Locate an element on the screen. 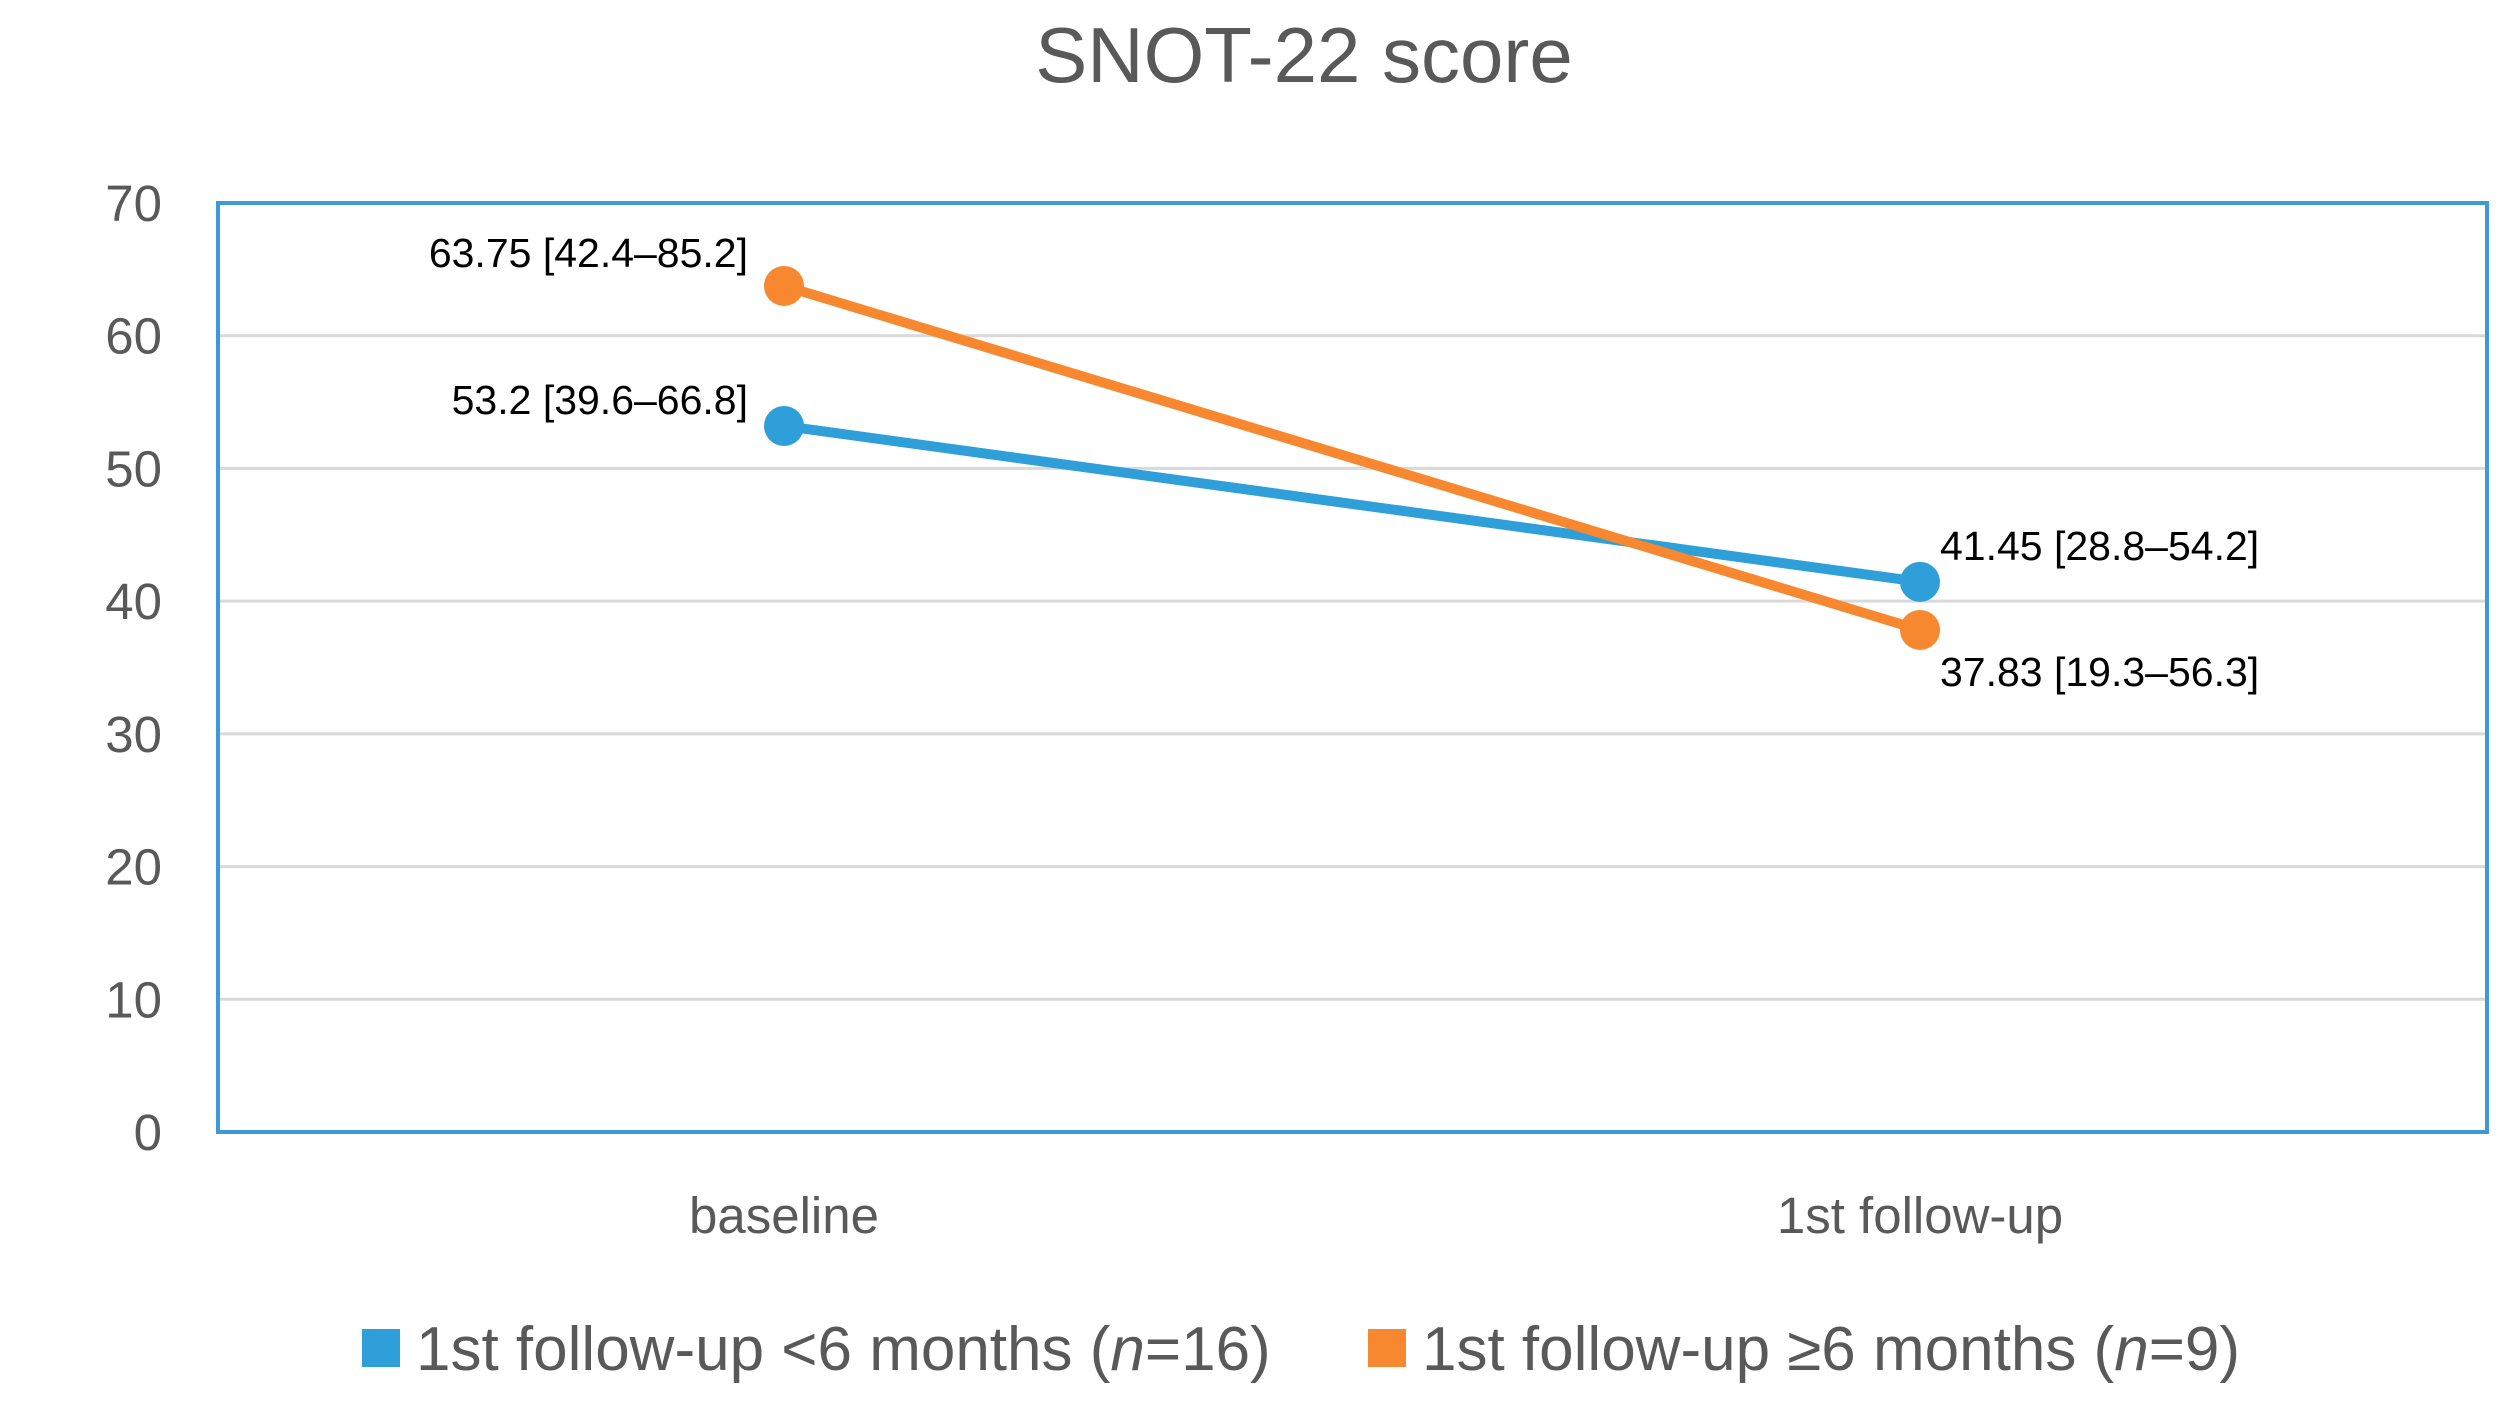 The height and width of the screenshot is (1418, 2505). y-tick-label: 50 is located at coordinates (133, 468).